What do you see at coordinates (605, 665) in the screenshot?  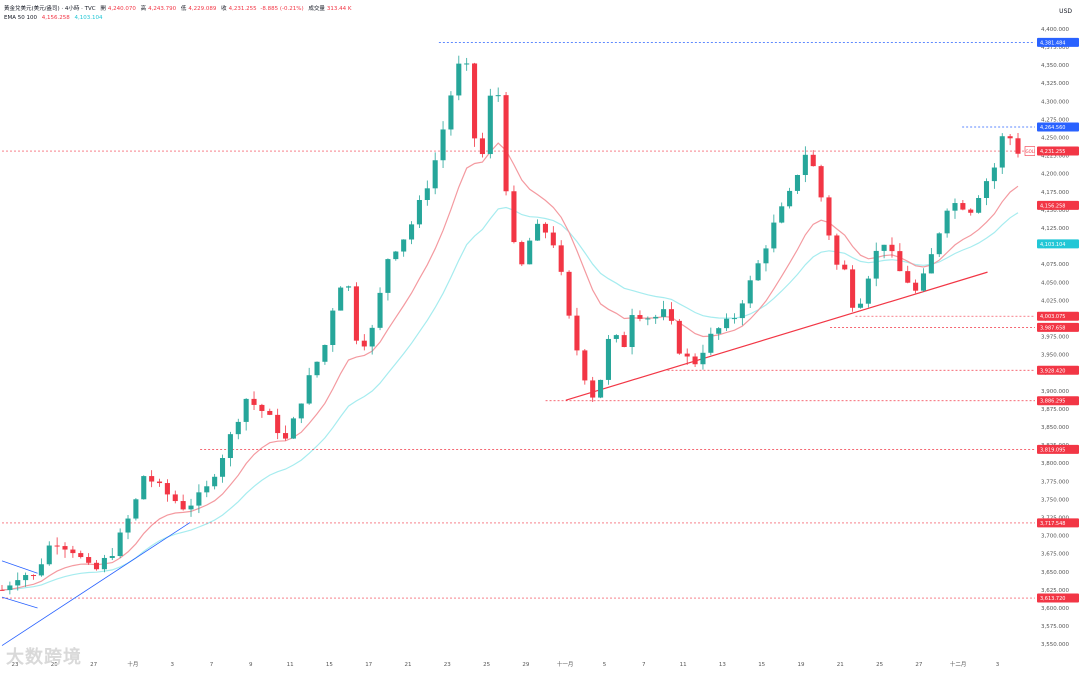 I see `x-tick-label: 5` at bounding box center [605, 665].